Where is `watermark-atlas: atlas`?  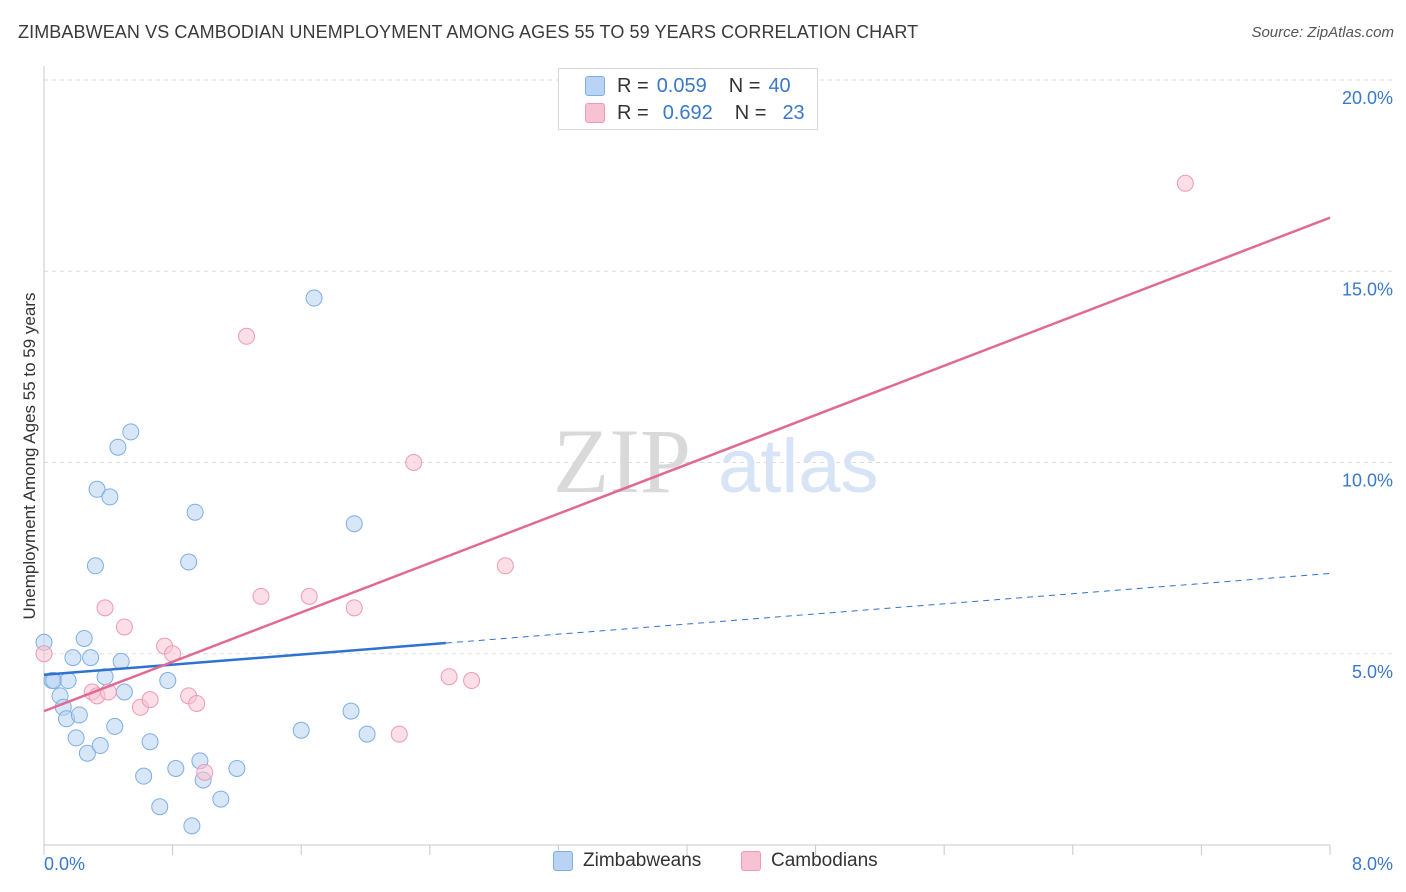
watermark-atlas: atlas is located at coordinates (798, 466).